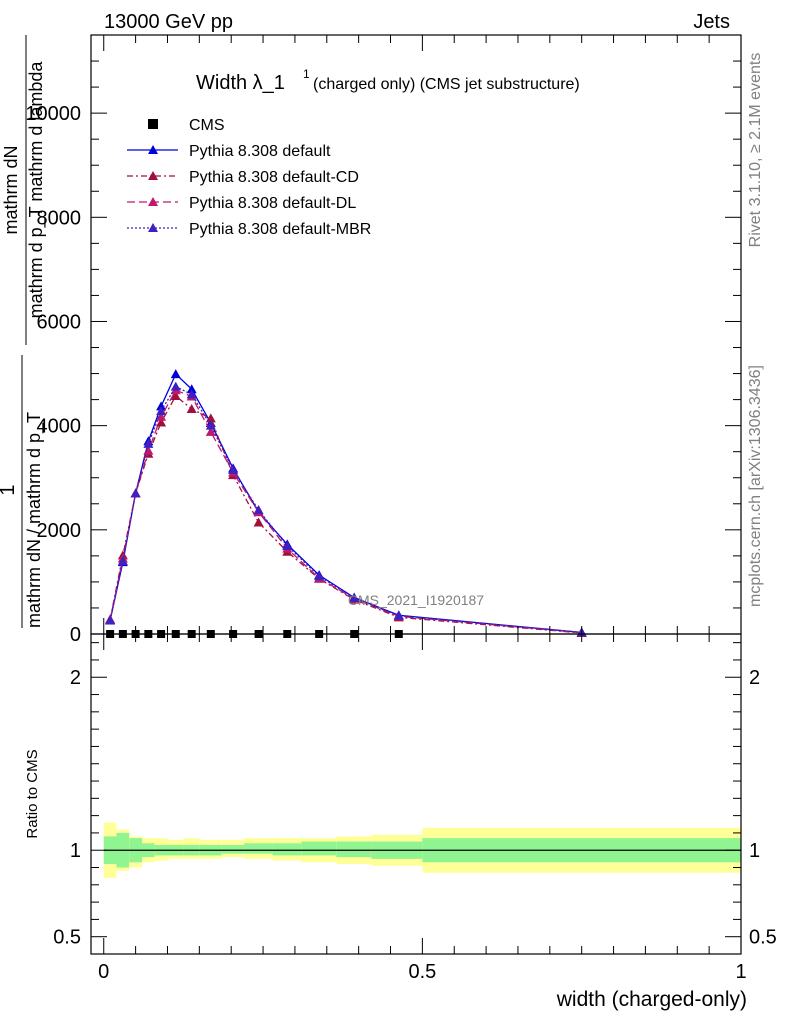 The height and width of the screenshot is (1024, 786). Describe the element at coordinates (59, 322) in the screenshot. I see `main-y-tick-label: 6000` at that location.